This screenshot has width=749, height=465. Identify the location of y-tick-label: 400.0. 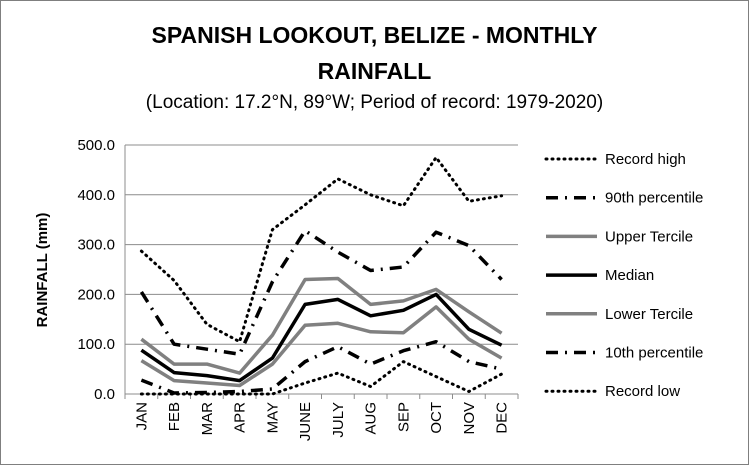
(96, 195).